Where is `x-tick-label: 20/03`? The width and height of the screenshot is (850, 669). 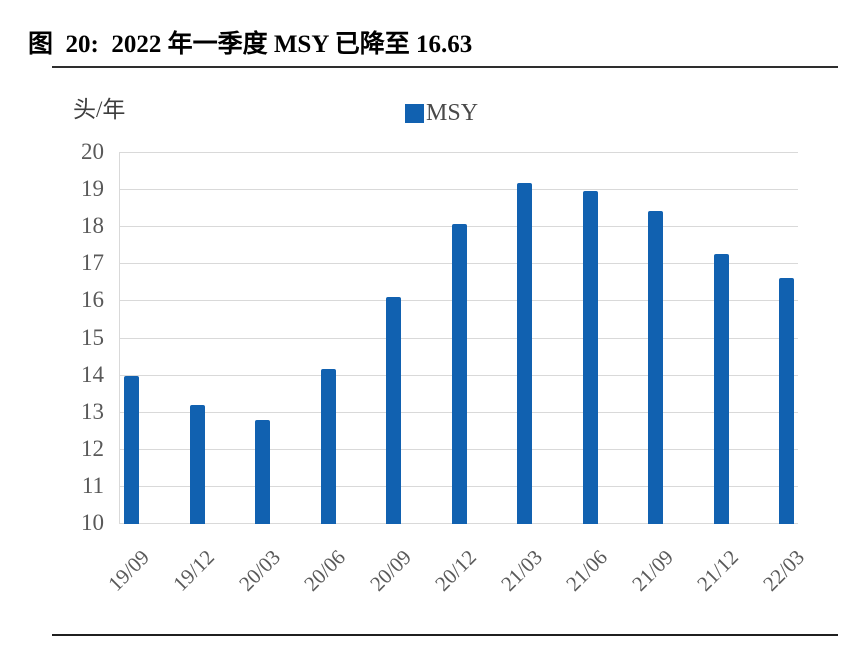
x-tick-label: 20/03 is located at coordinates (259, 570).